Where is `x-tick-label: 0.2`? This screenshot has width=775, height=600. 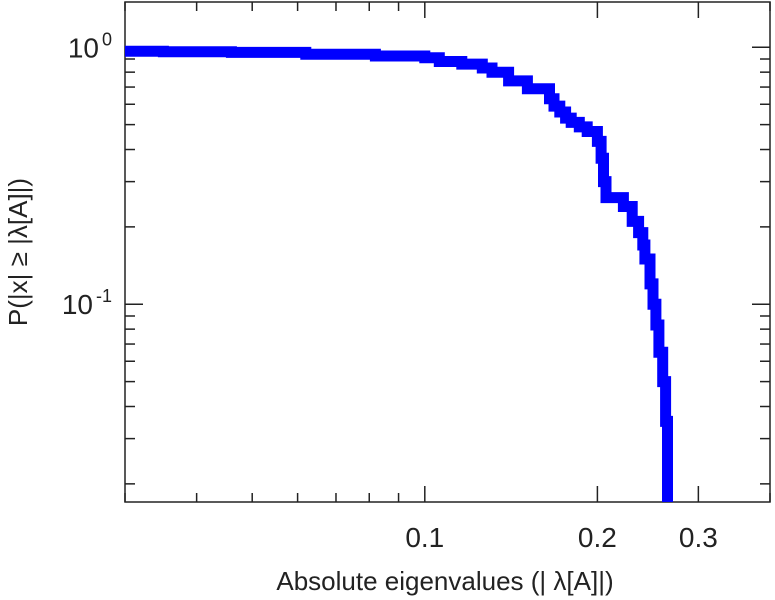 x-tick-label: 0.2 is located at coordinates (597, 537).